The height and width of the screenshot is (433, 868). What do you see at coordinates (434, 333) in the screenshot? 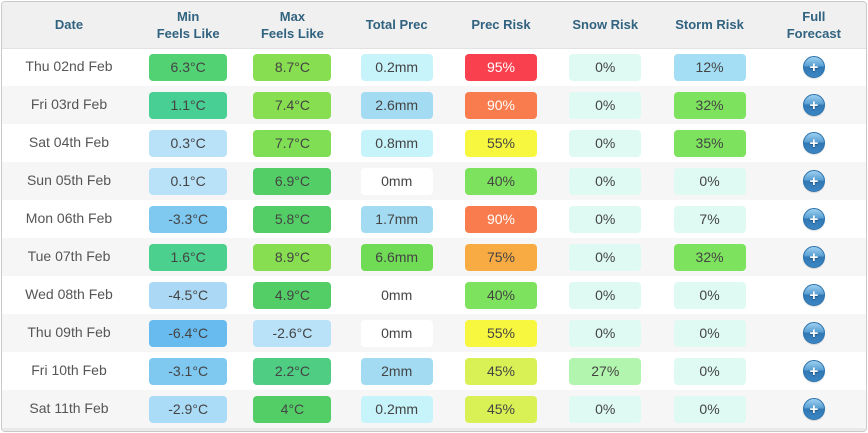
I see `forecast-row: Thu 09th Feb -6.4°C -2.6°C 0mm 55% 0% 0% +` at bounding box center [434, 333].